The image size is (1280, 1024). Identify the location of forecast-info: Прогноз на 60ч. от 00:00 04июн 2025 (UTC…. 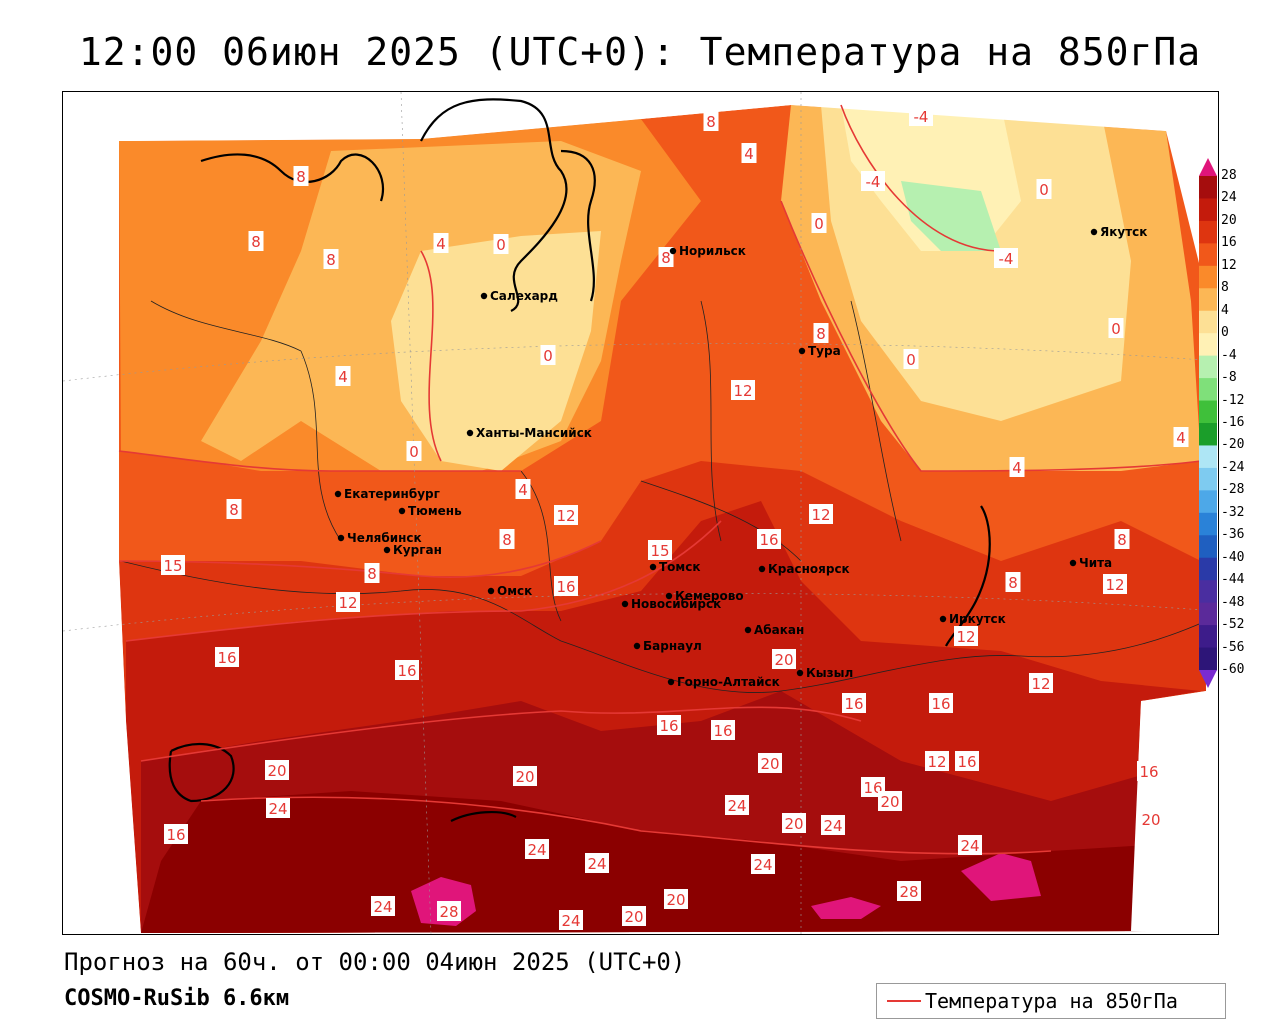
(375, 962).